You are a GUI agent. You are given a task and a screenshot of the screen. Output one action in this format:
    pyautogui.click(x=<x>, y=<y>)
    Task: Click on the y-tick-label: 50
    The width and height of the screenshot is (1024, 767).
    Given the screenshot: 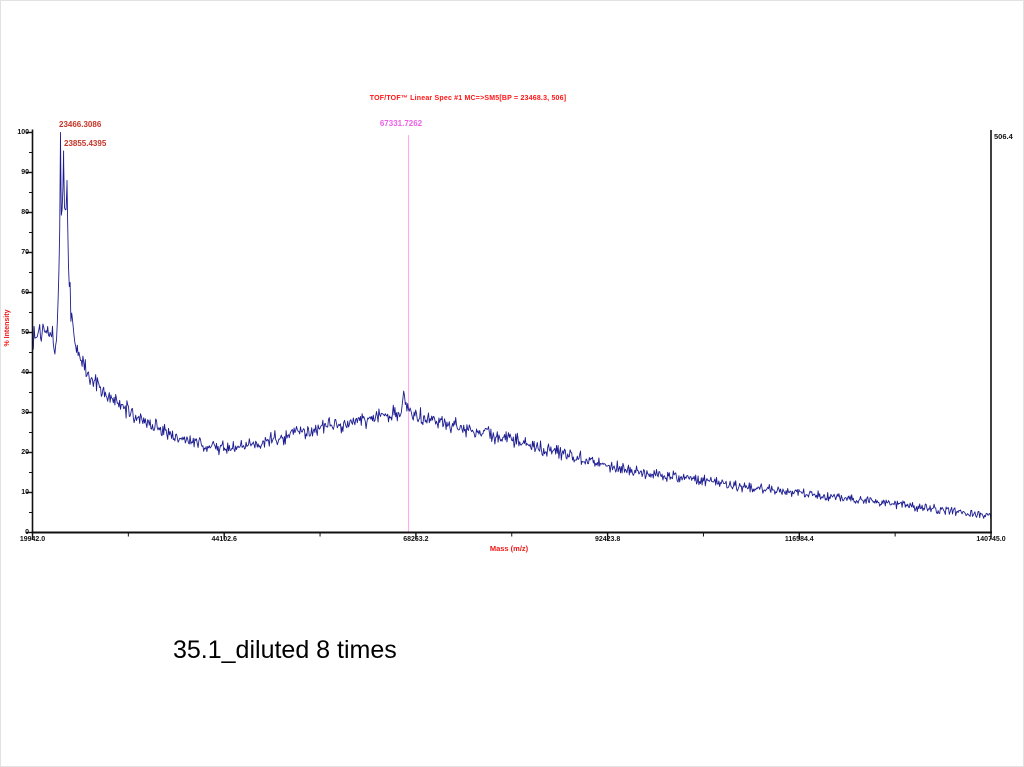 What is the action you would take?
    pyautogui.click(x=25, y=332)
    